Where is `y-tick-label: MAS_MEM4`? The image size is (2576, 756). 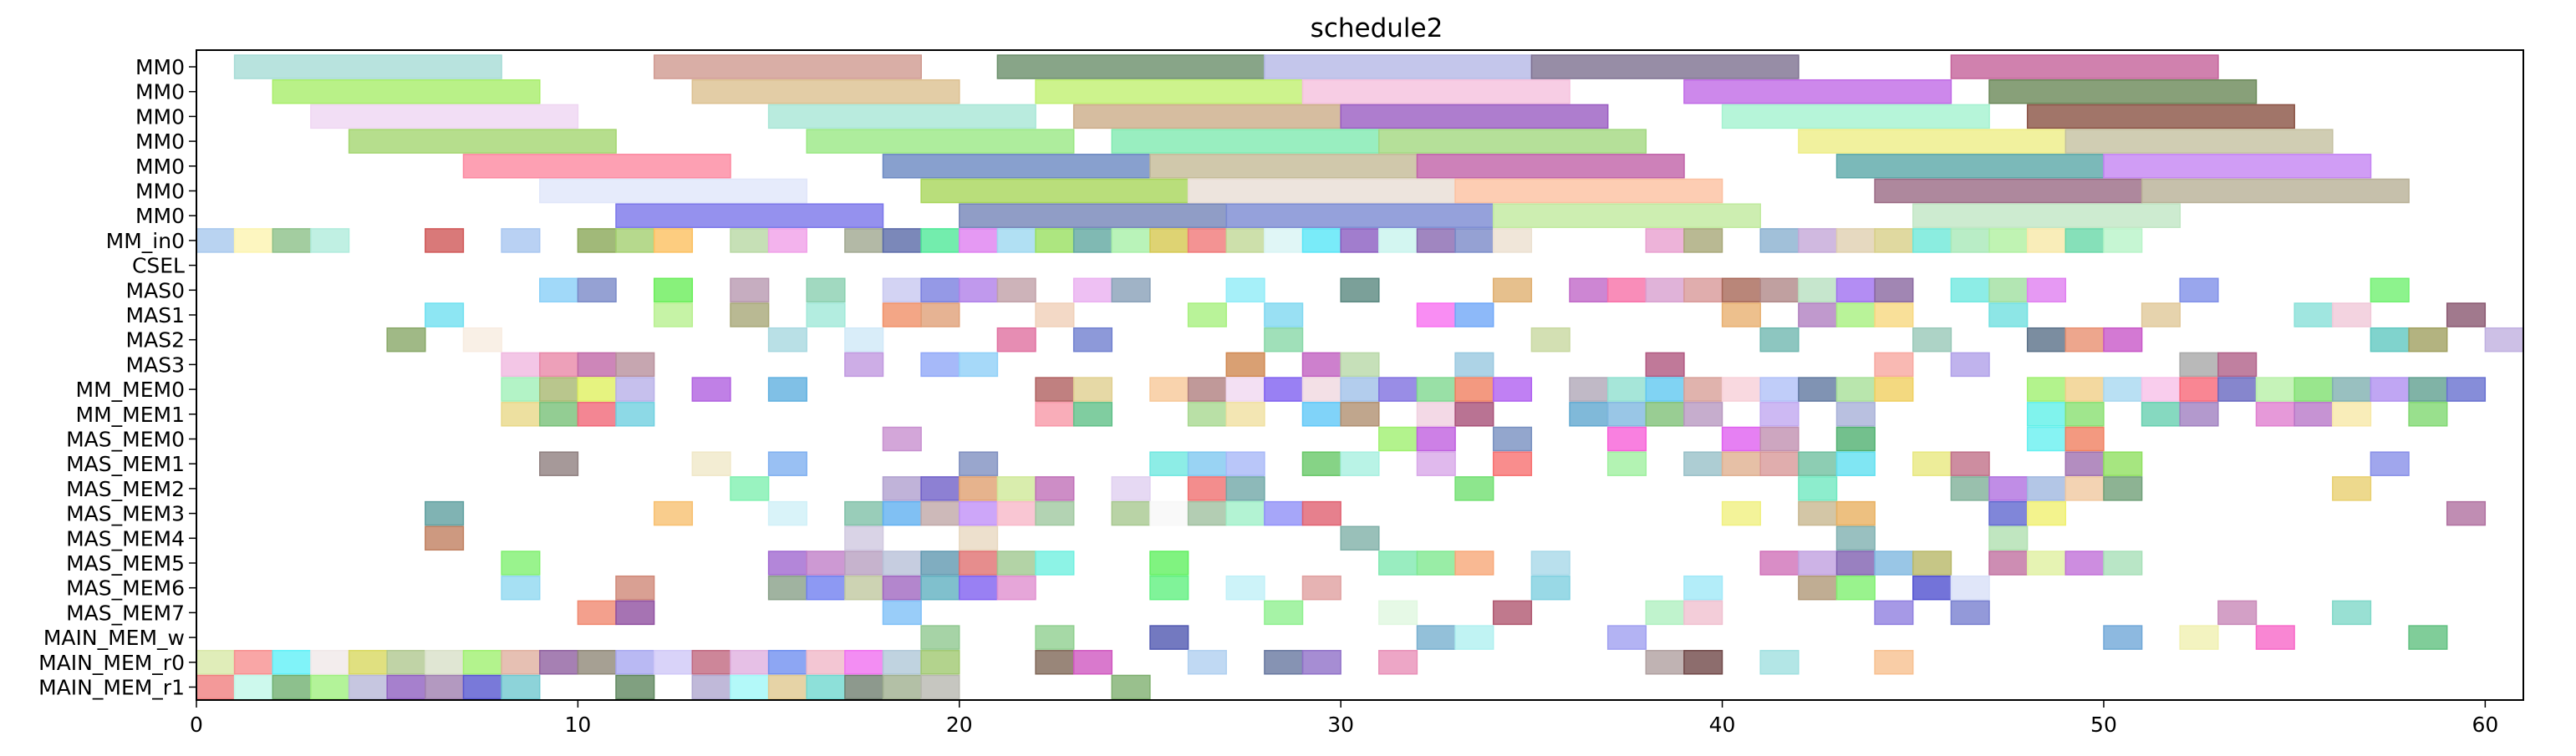
y-tick-label: MAS_MEM4 is located at coordinates (125, 538).